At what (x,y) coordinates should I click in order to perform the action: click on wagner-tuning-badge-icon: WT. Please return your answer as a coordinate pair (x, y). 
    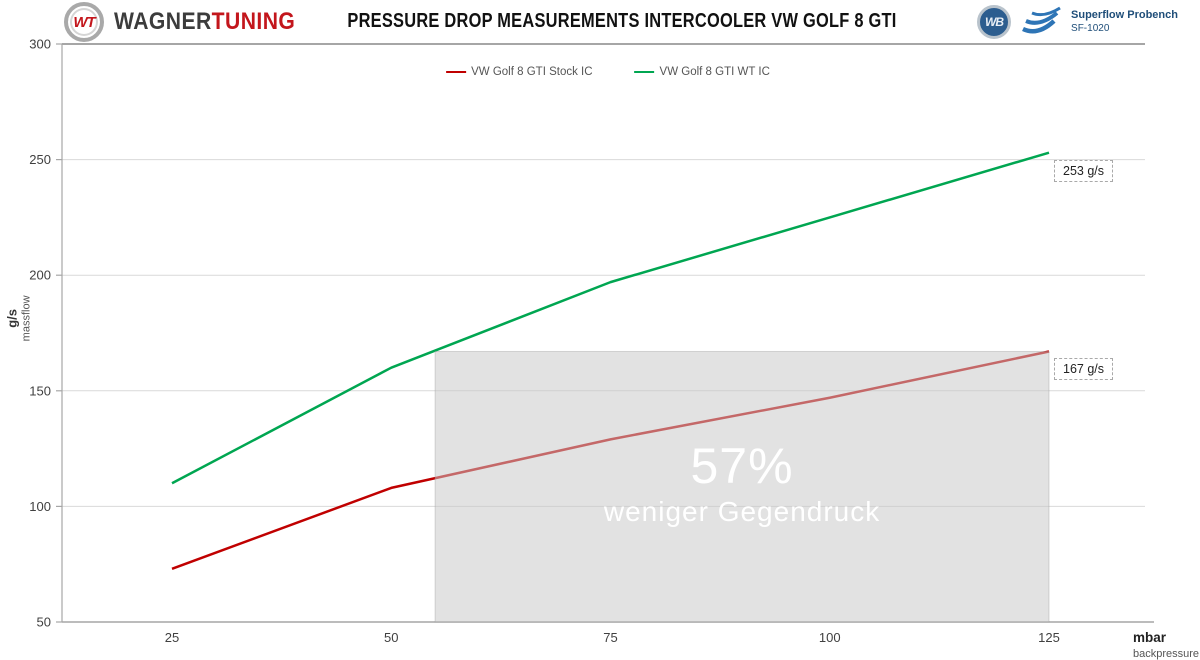
    Looking at the image, I should click on (84, 22).